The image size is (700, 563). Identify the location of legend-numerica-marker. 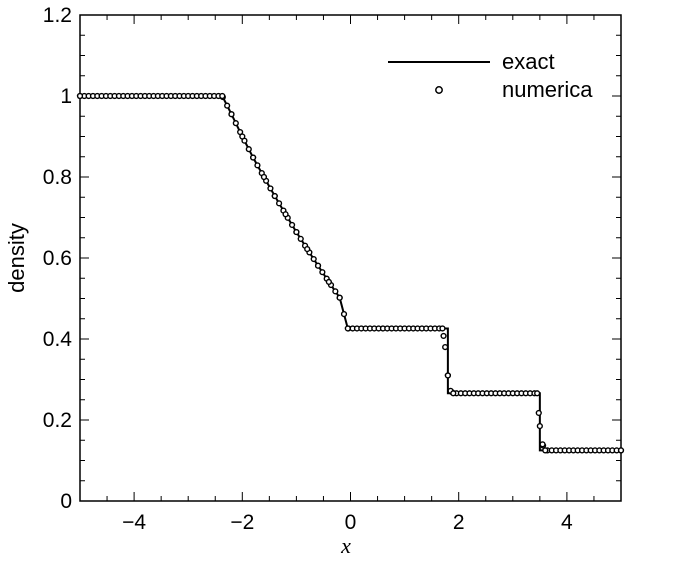
(439, 90).